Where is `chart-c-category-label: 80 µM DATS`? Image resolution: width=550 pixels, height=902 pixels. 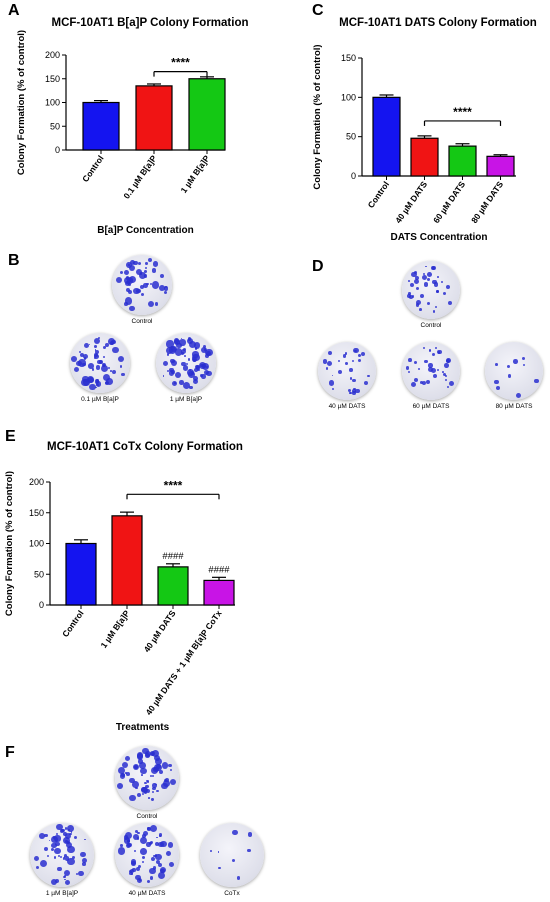 chart-c-category-label: 80 µM DATS is located at coordinates (487, 202).